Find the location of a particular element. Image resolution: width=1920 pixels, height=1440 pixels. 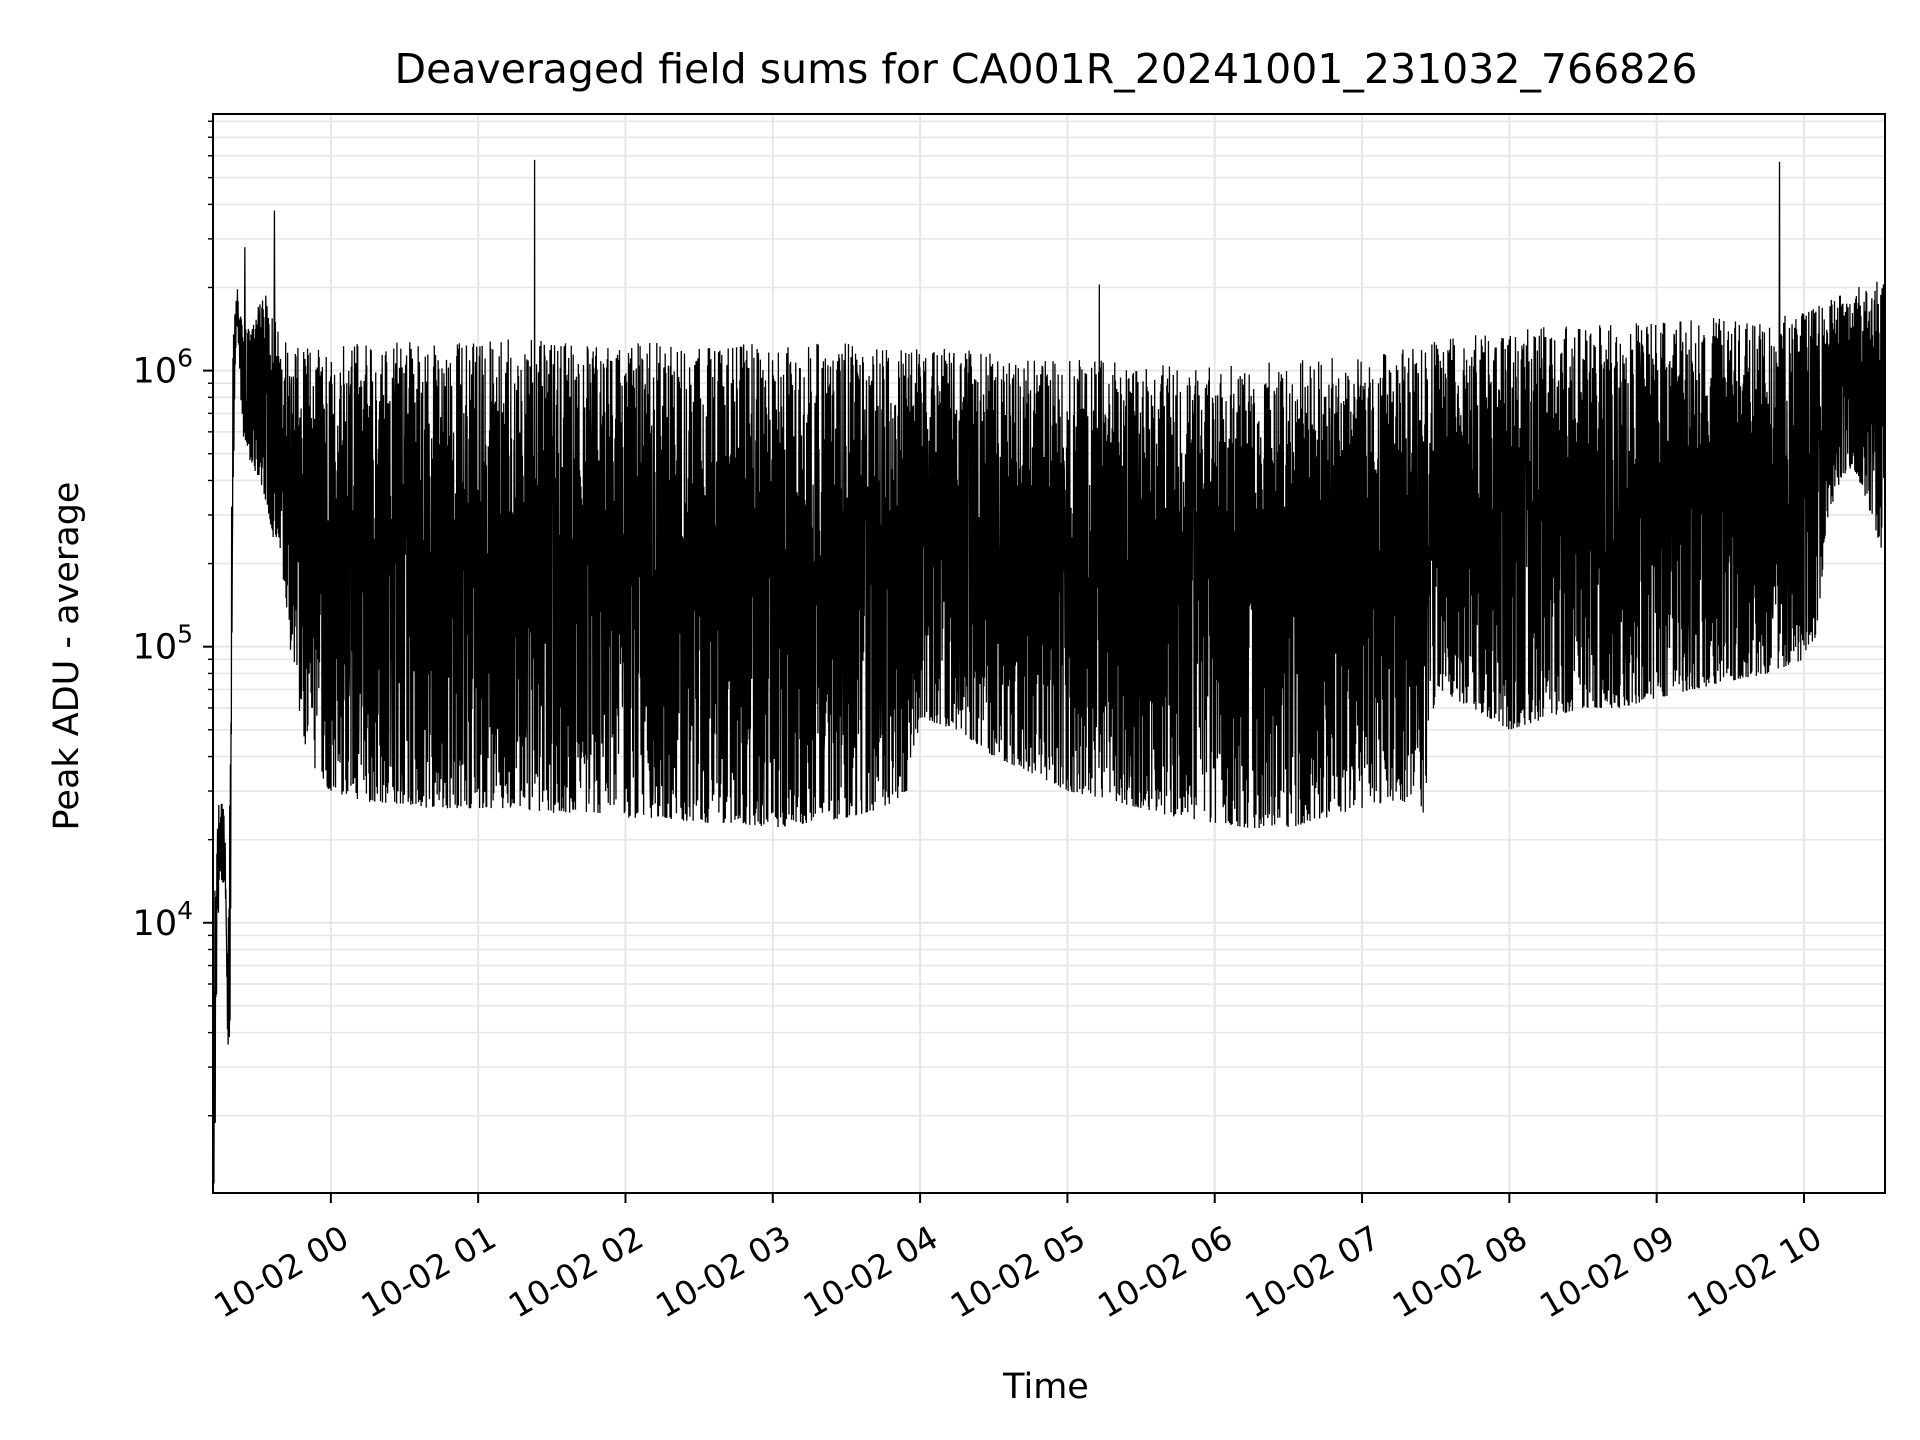

x-axis-label: Time is located at coordinates (1045, 1387).